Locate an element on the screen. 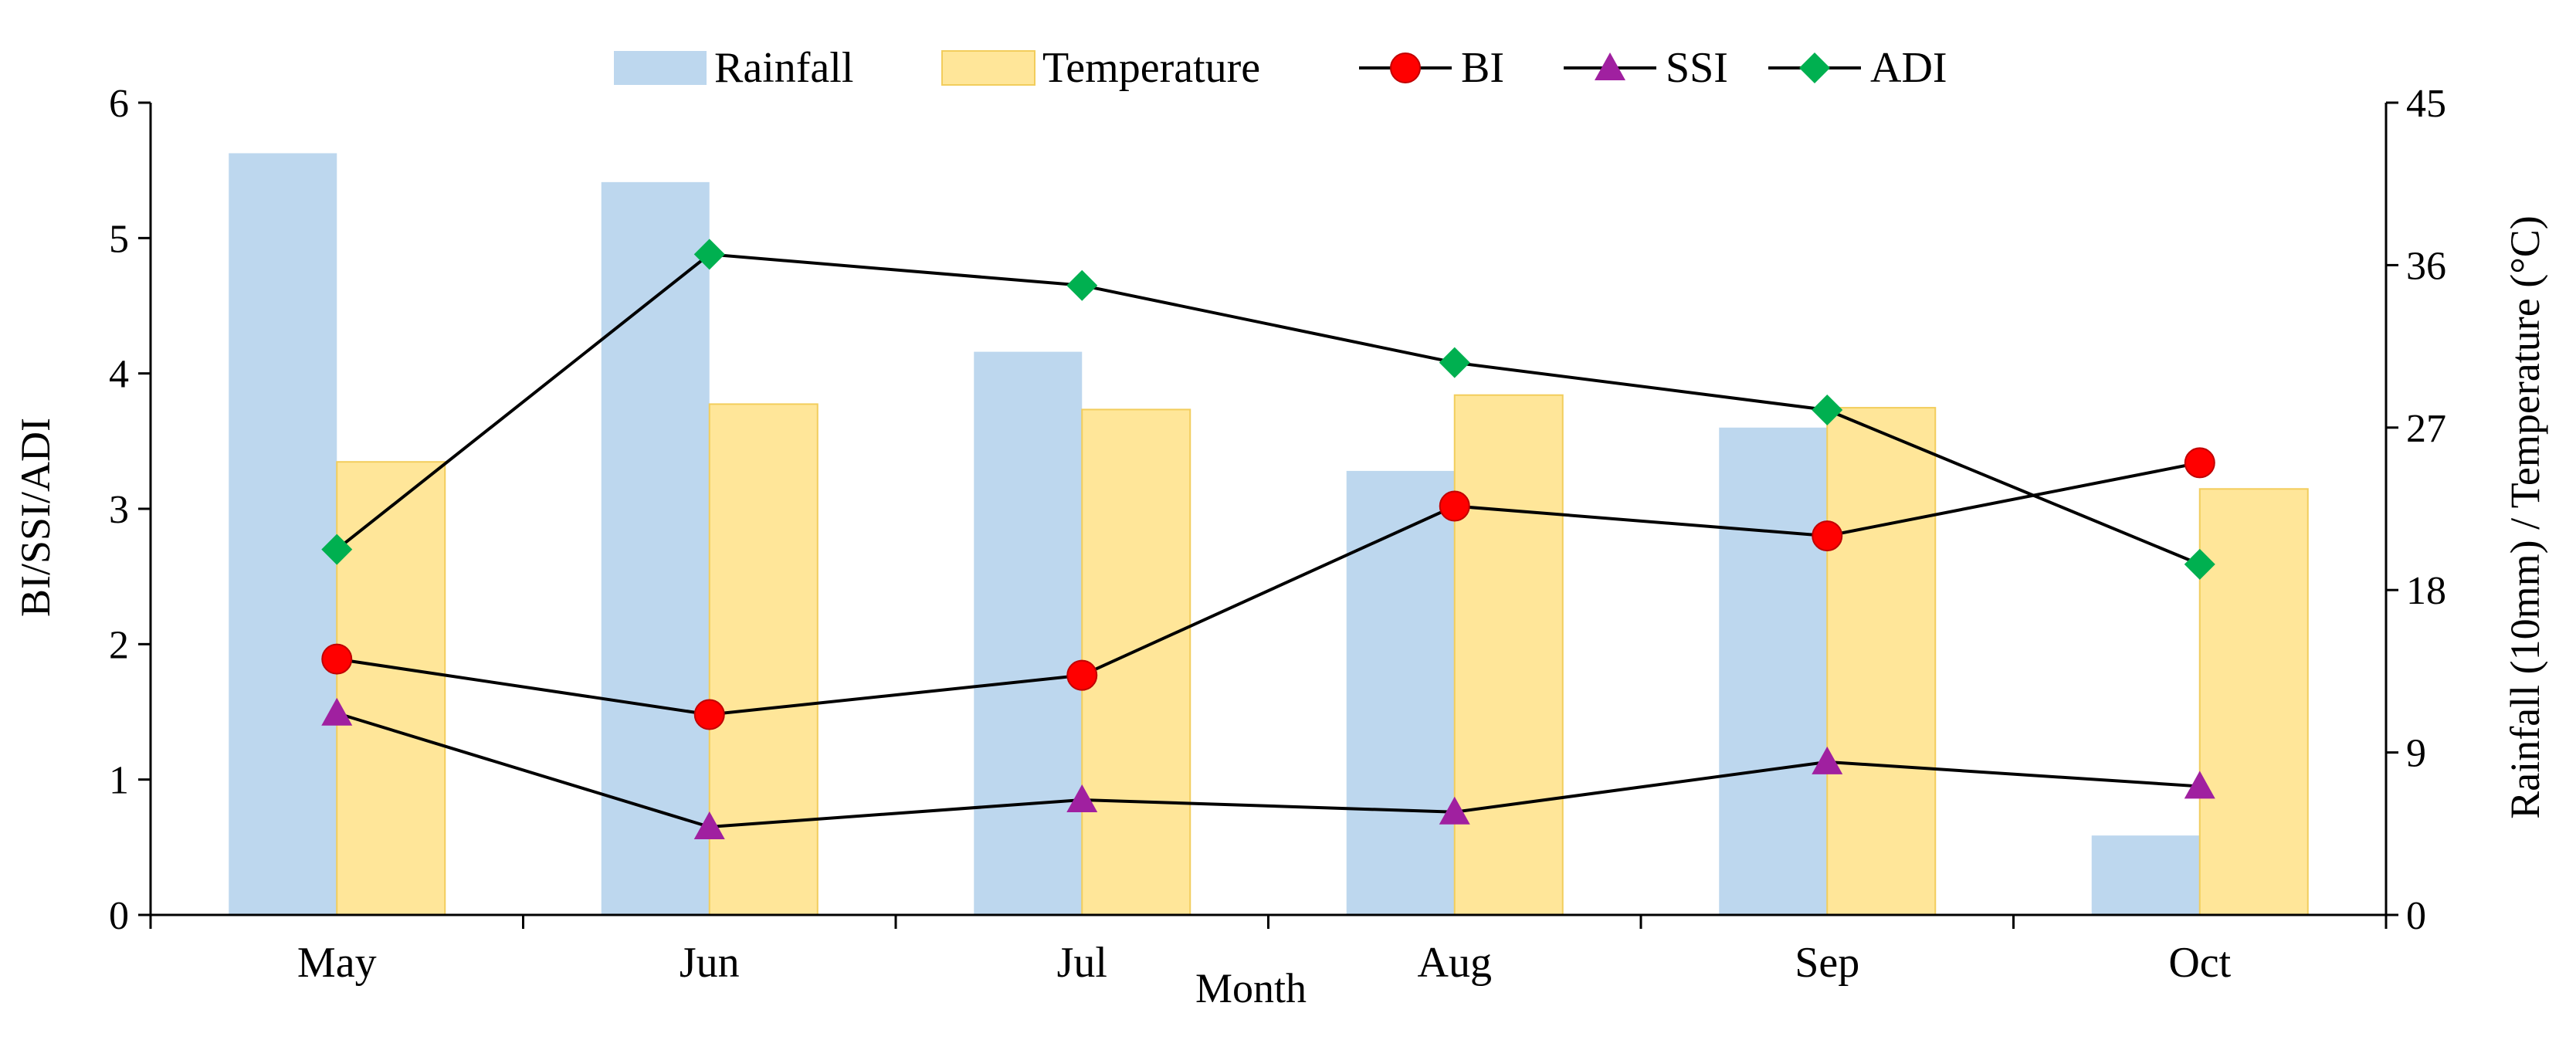 The width and height of the screenshot is (2576, 1040). point-bi-may is located at coordinates (337, 659).